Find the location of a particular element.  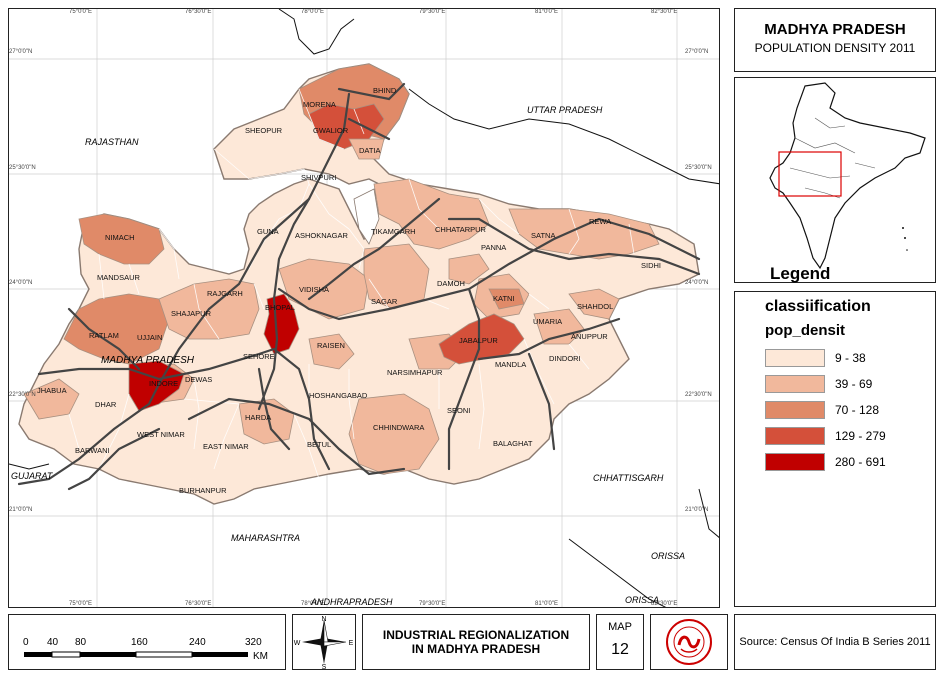

india-inset-map is located at coordinates (847, 176).